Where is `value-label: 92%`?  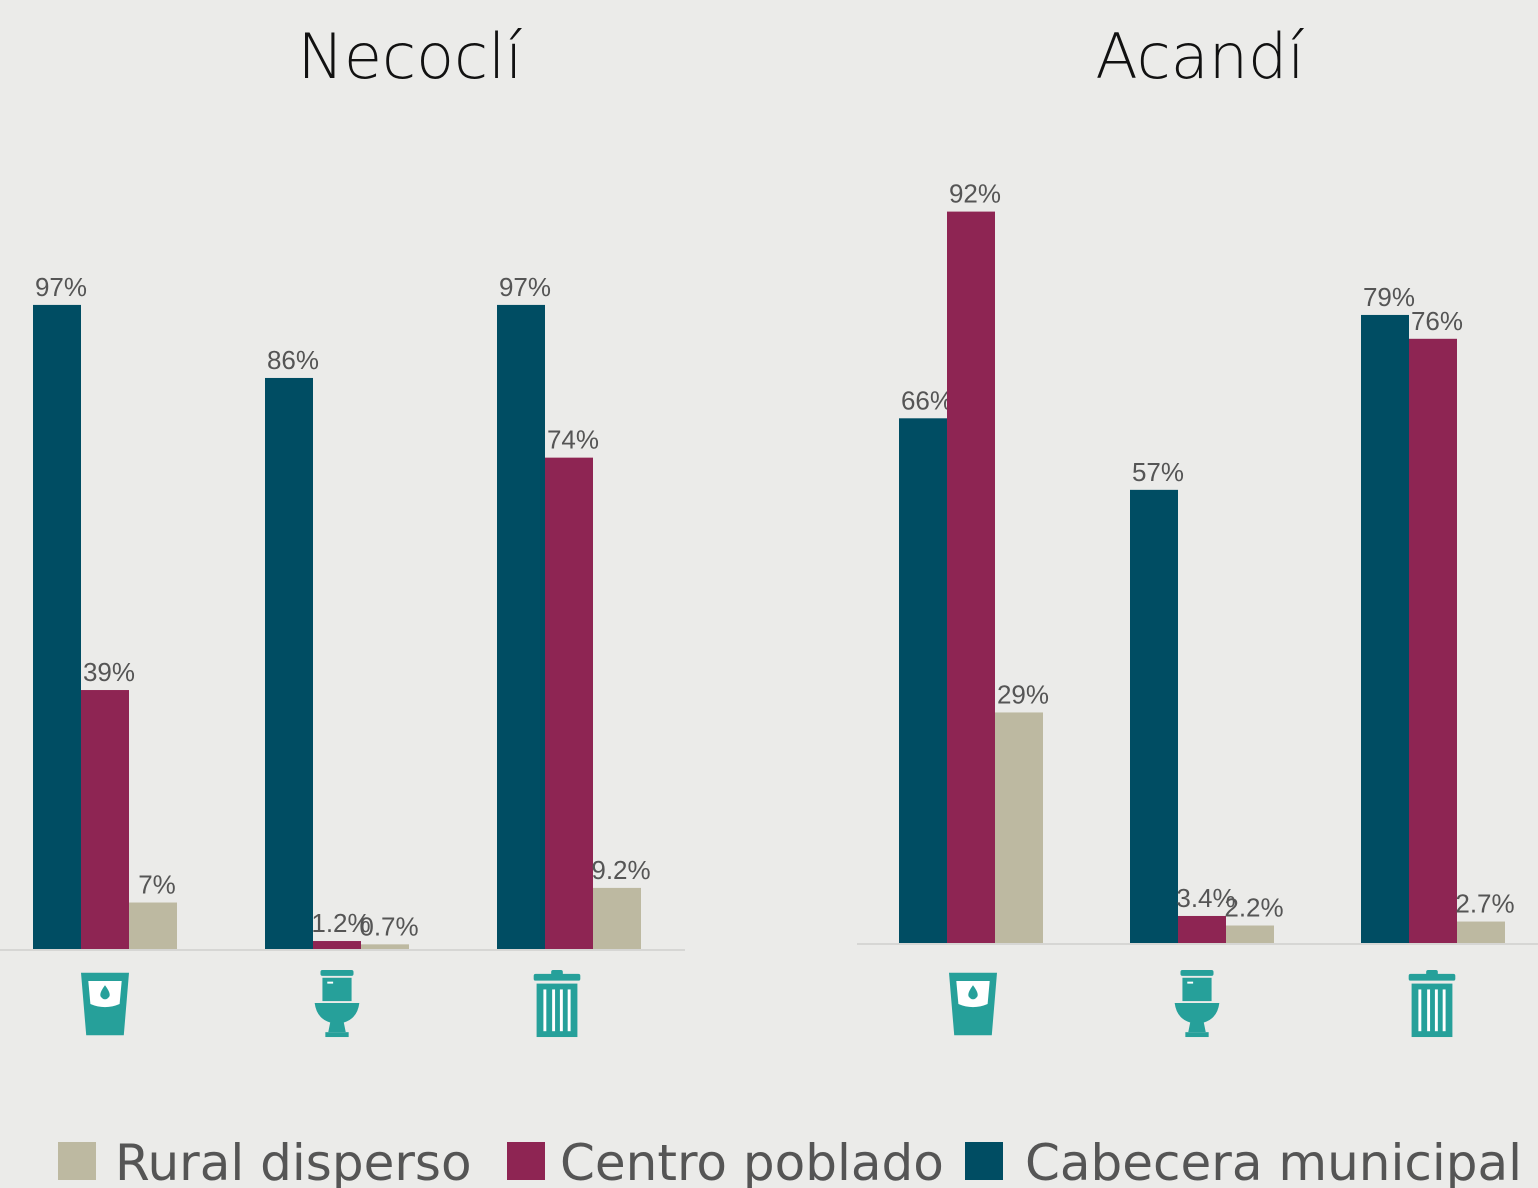 value-label: 92% is located at coordinates (975, 194).